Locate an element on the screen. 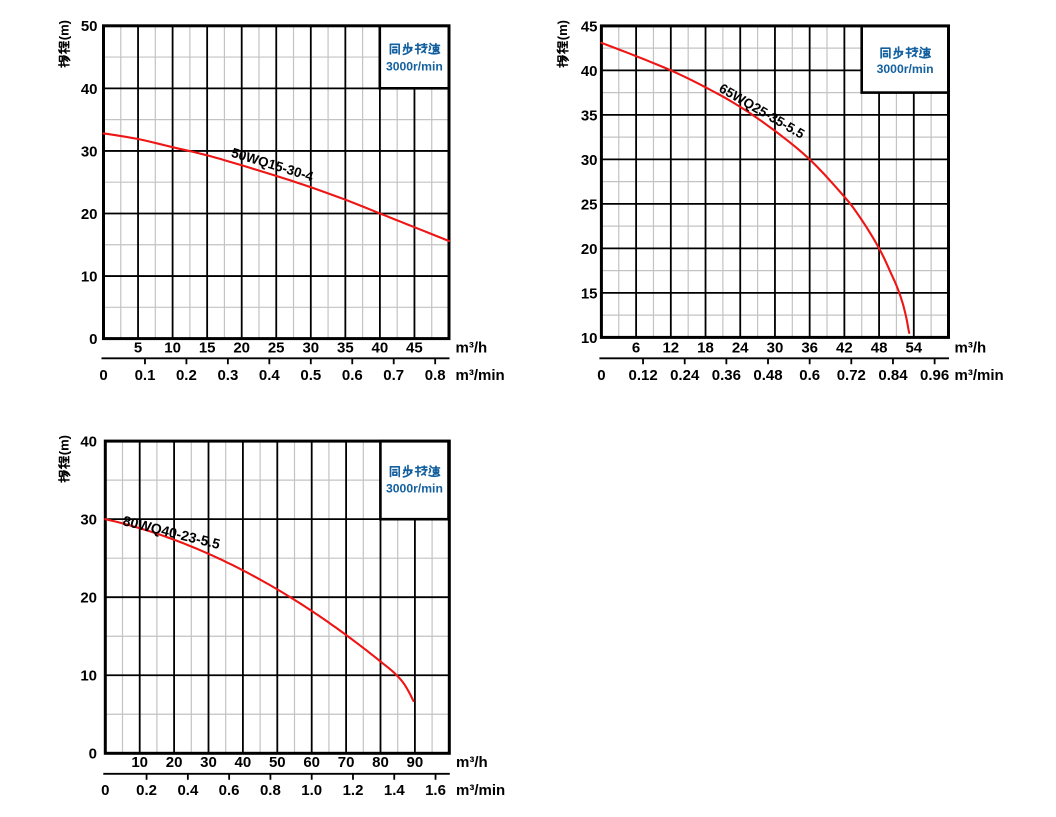 Image resolution: width=1056 pixels, height=817 pixels. svg-text: 0.96 is located at coordinates (934, 375).